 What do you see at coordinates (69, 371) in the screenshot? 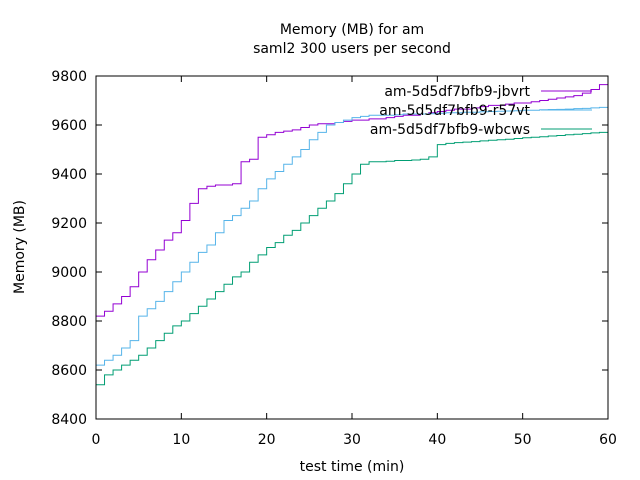
I see `y-tick-label: 8600` at bounding box center [69, 371].